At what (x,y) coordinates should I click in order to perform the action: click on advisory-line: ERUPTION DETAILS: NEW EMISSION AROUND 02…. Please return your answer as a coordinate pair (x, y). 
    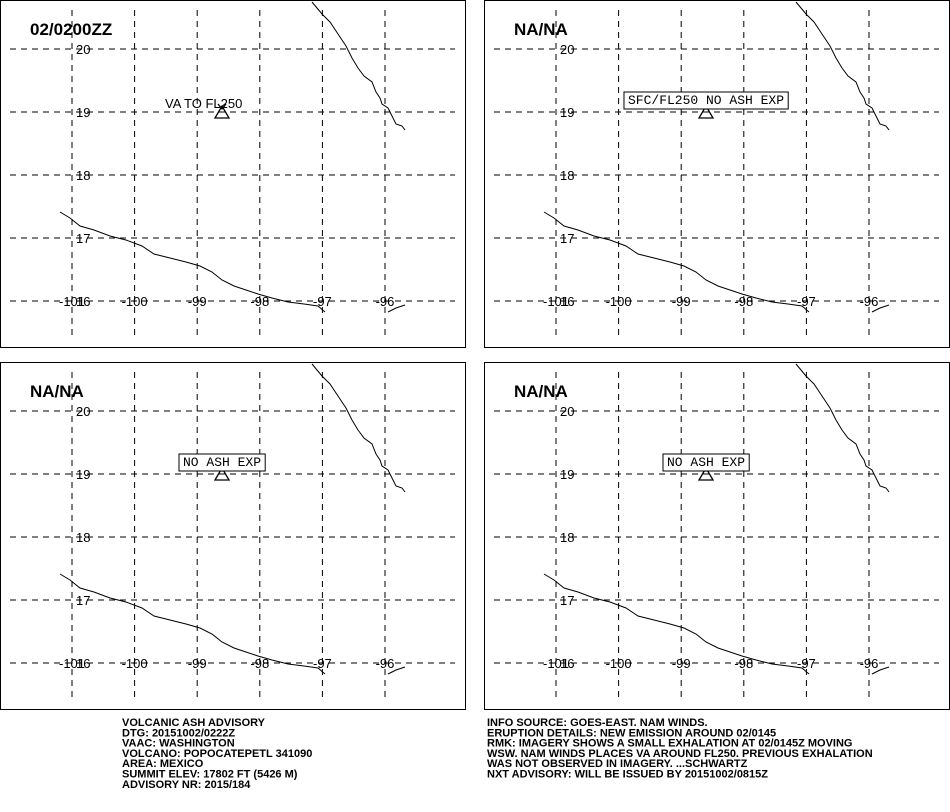
    Looking at the image, I should click on (631, 733).